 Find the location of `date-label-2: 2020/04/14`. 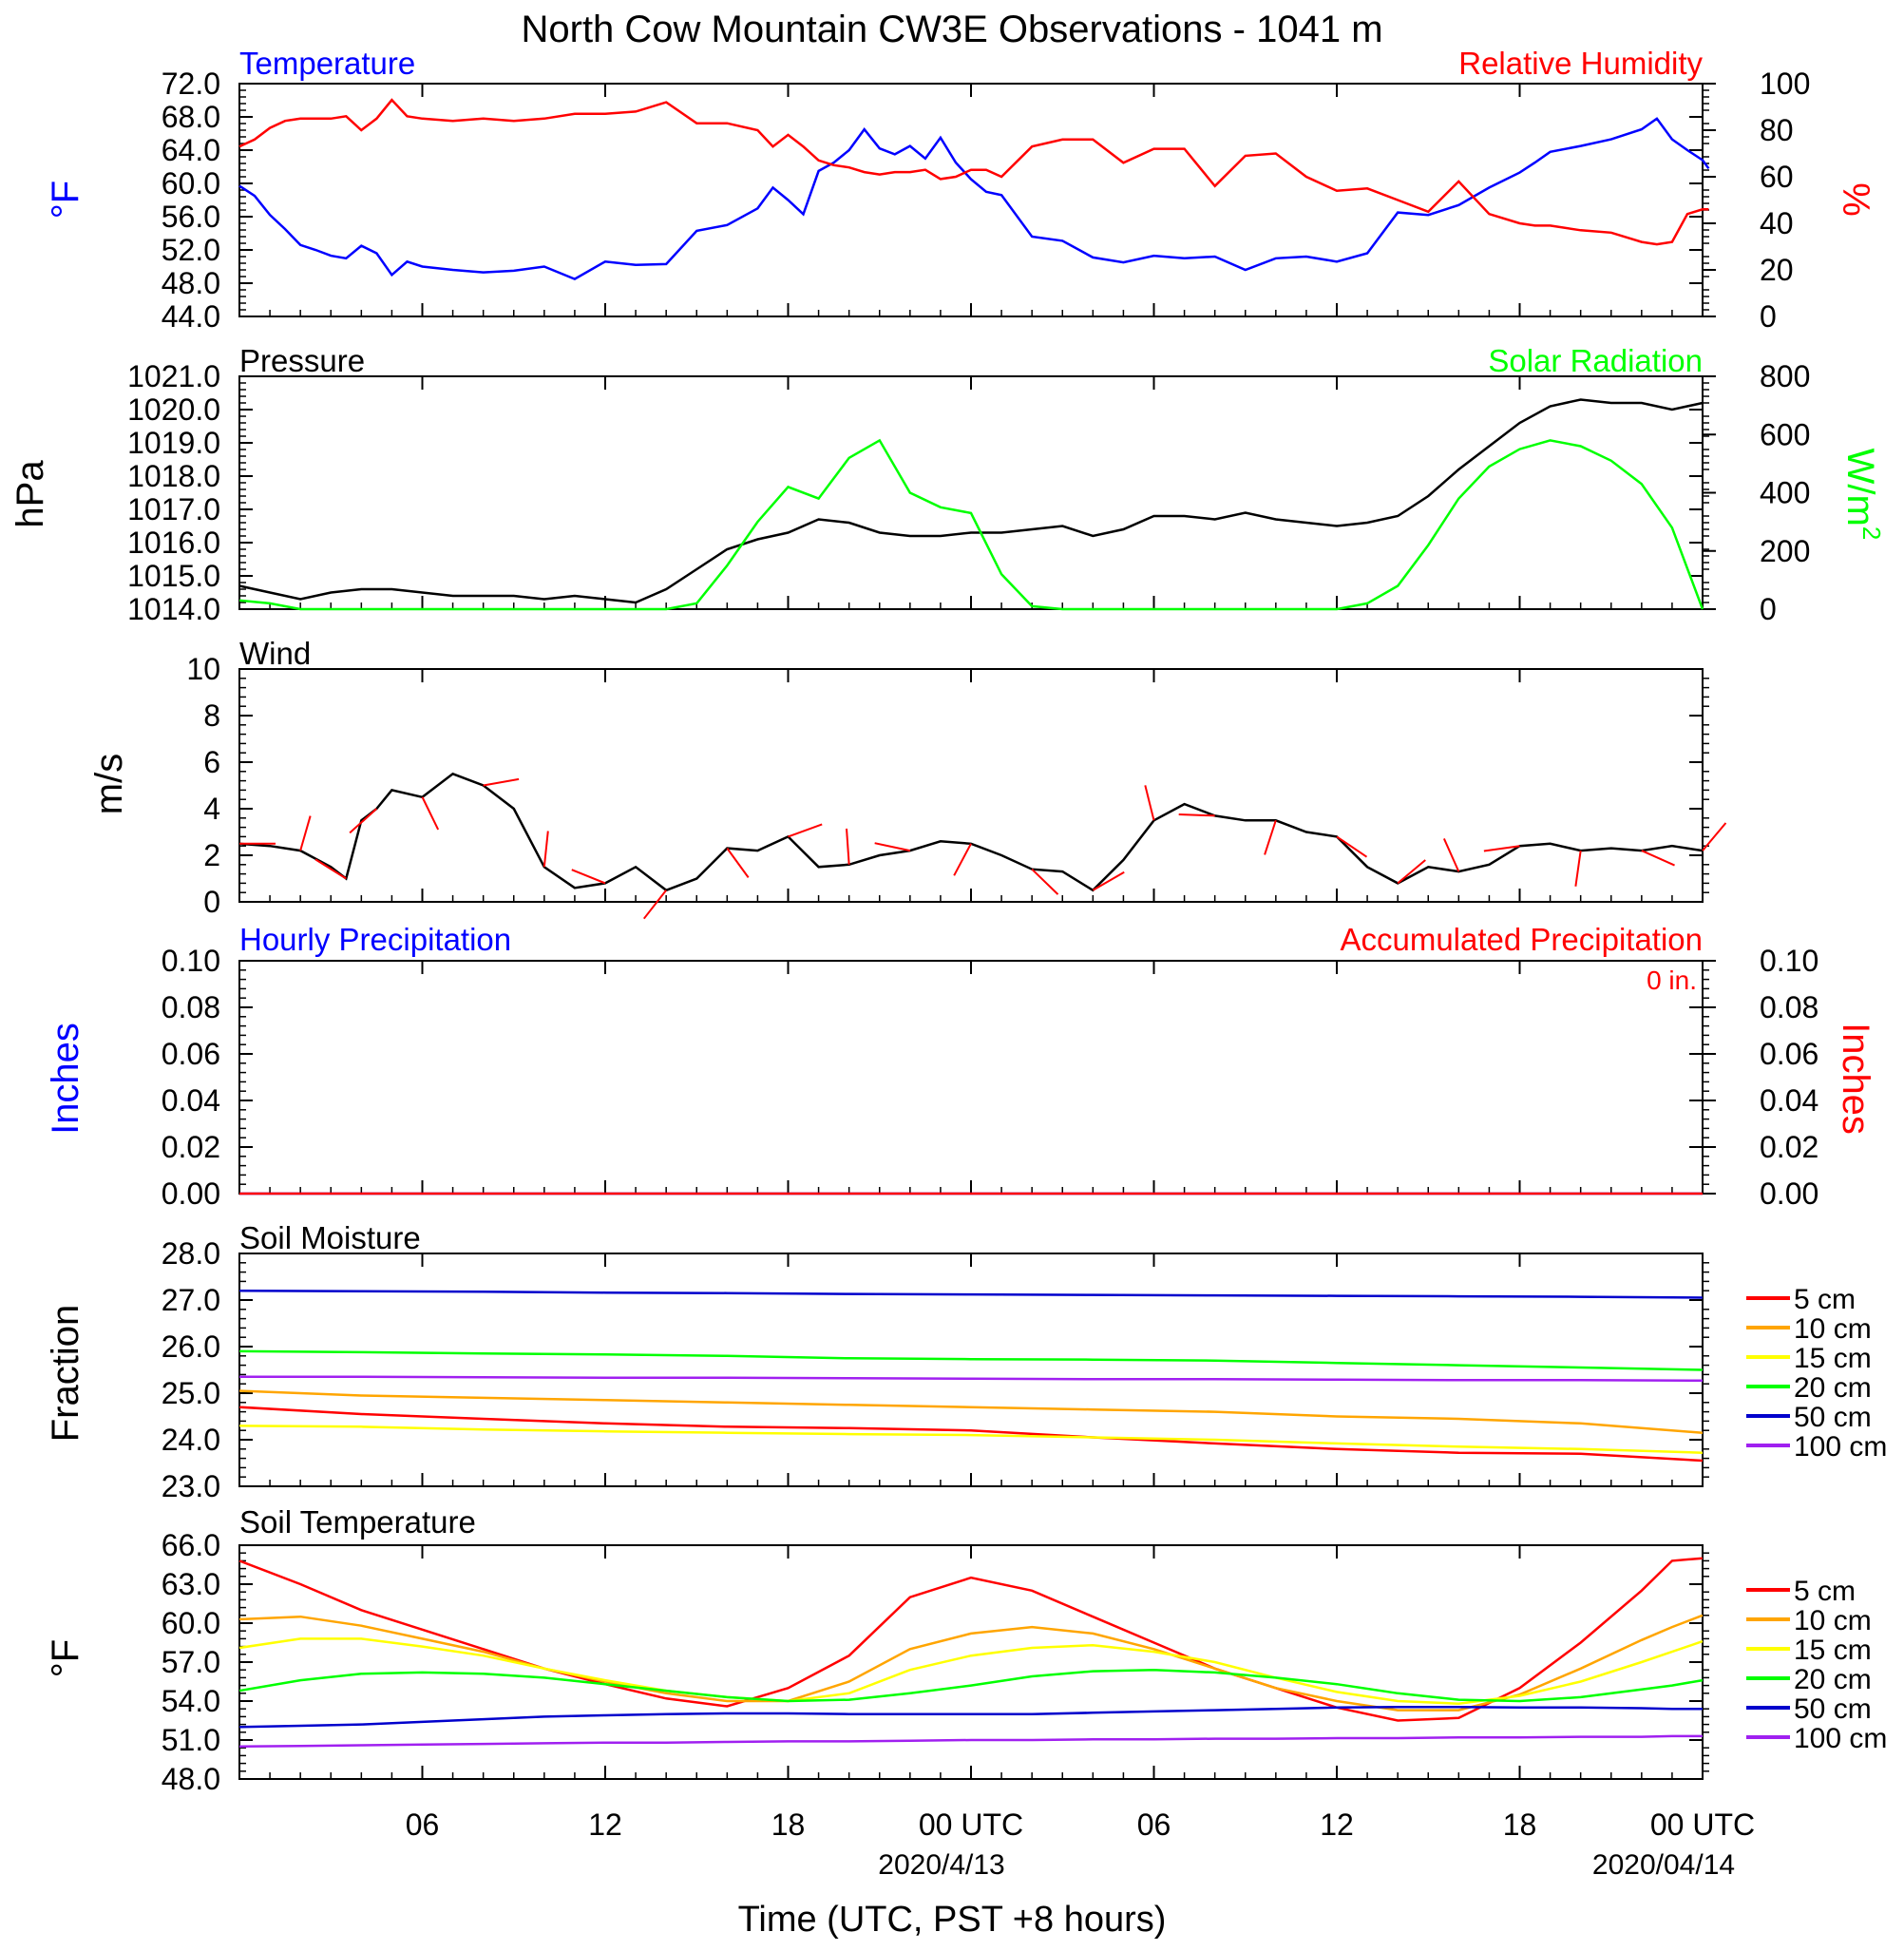

date-label-2: 2020/04/14 is located at coordinates (1663, 1865).